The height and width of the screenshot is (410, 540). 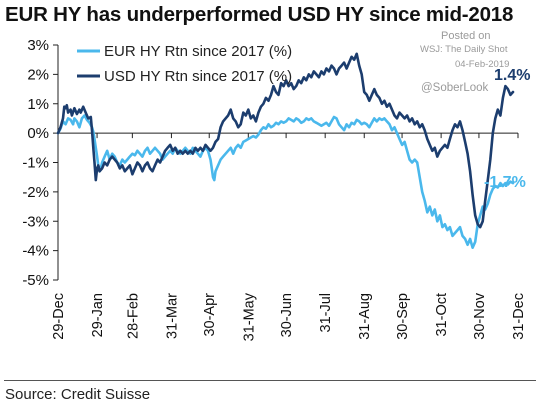 I want to click on end-label-eur-hy: -1.7%, so click(x=505, y=182).